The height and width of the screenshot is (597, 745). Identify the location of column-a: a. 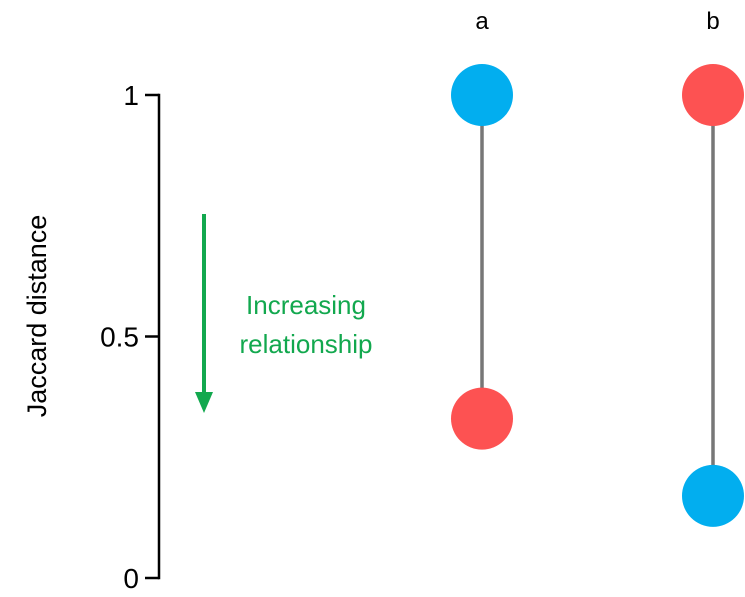
(482, 229).